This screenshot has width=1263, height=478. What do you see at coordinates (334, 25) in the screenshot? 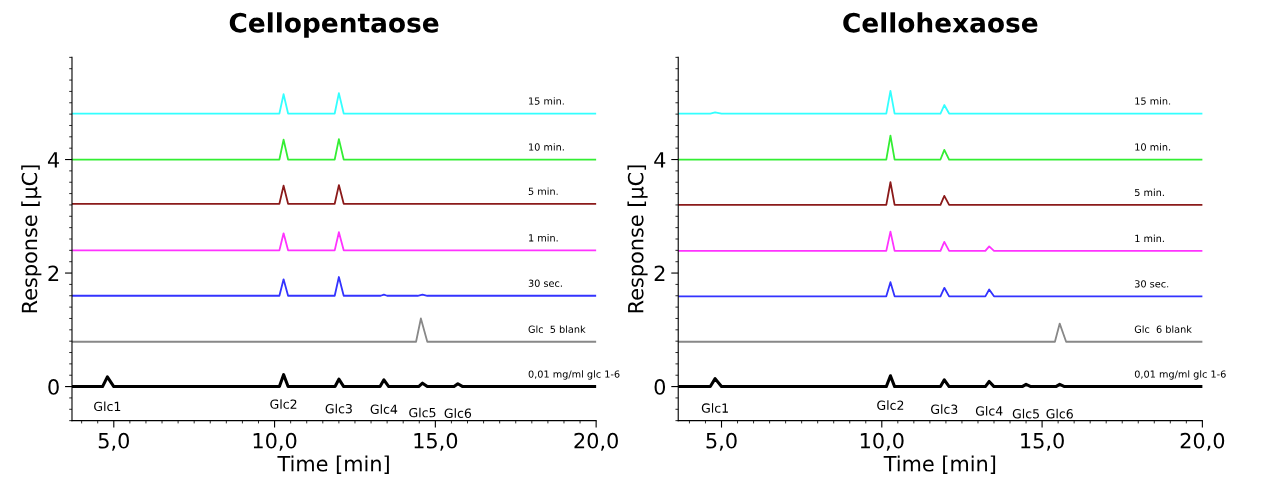
I see `chart-title: Cellopentaose` at bounding box center [334, 25].